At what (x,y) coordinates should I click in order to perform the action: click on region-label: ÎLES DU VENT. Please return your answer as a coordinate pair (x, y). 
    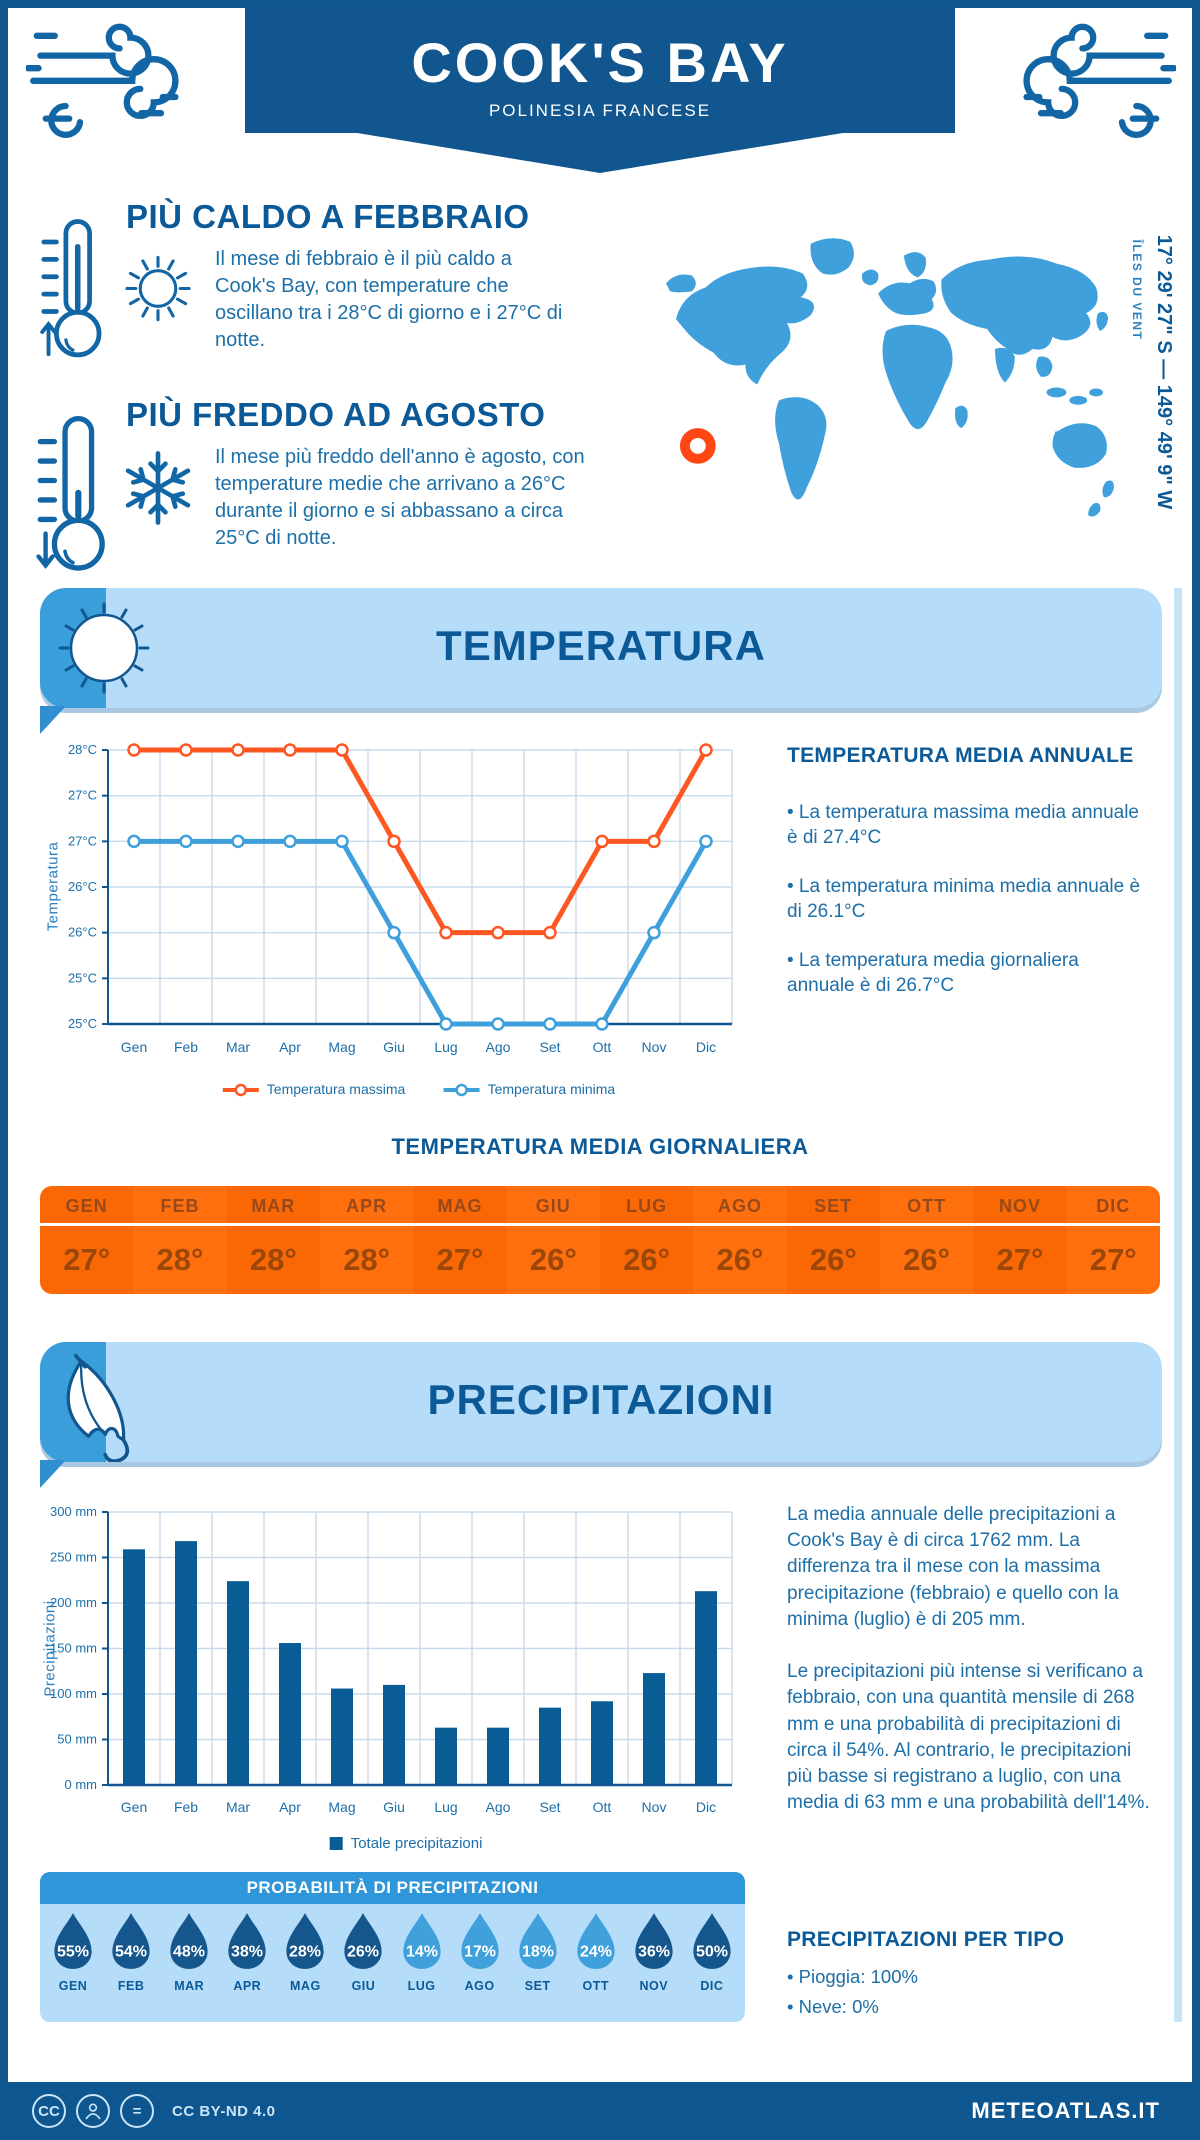
    Looking at the image, I should click on (1137, 290).